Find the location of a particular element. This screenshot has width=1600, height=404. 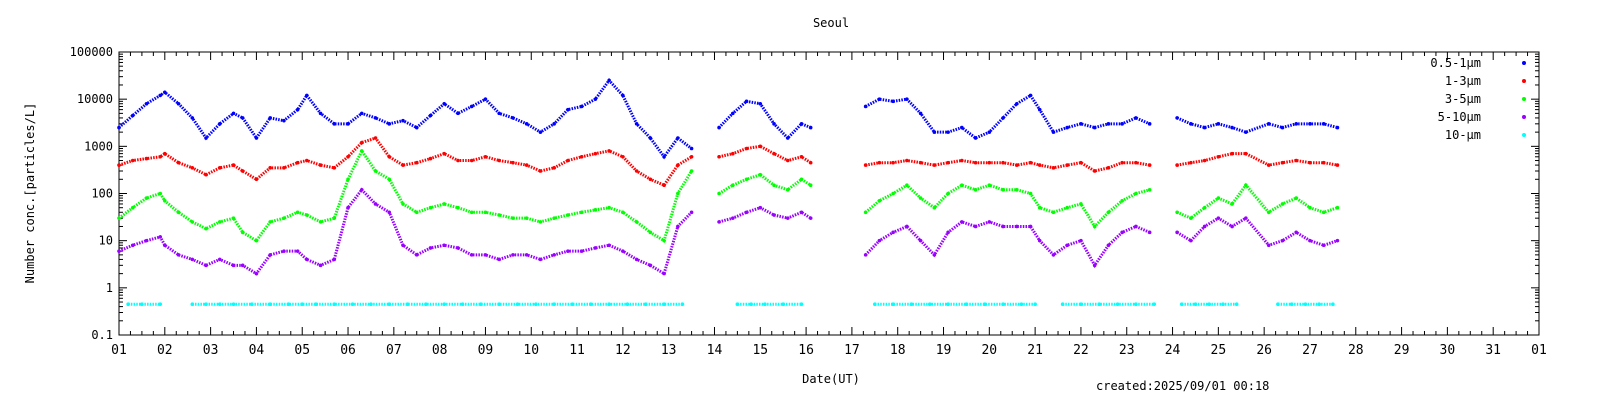

created-timestamp: created:2025/09/01 00:18 is located at coordinates (1182, 386).